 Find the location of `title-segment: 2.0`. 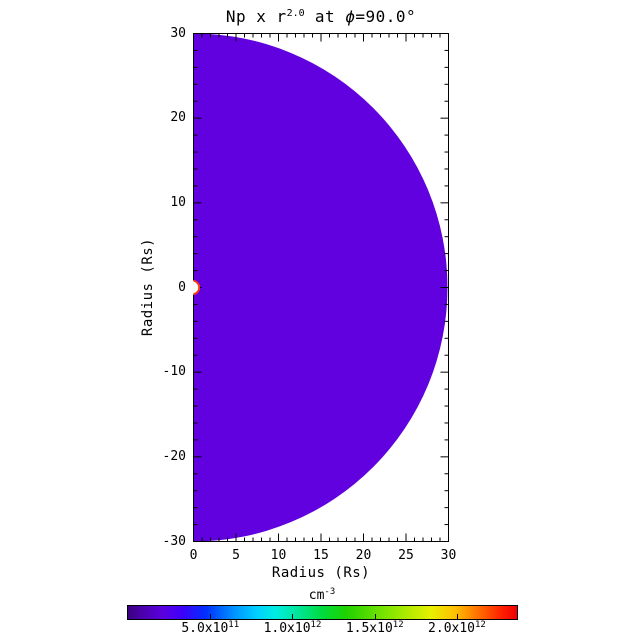

title-segment: 2.0 is located at coordinates (295, 13).